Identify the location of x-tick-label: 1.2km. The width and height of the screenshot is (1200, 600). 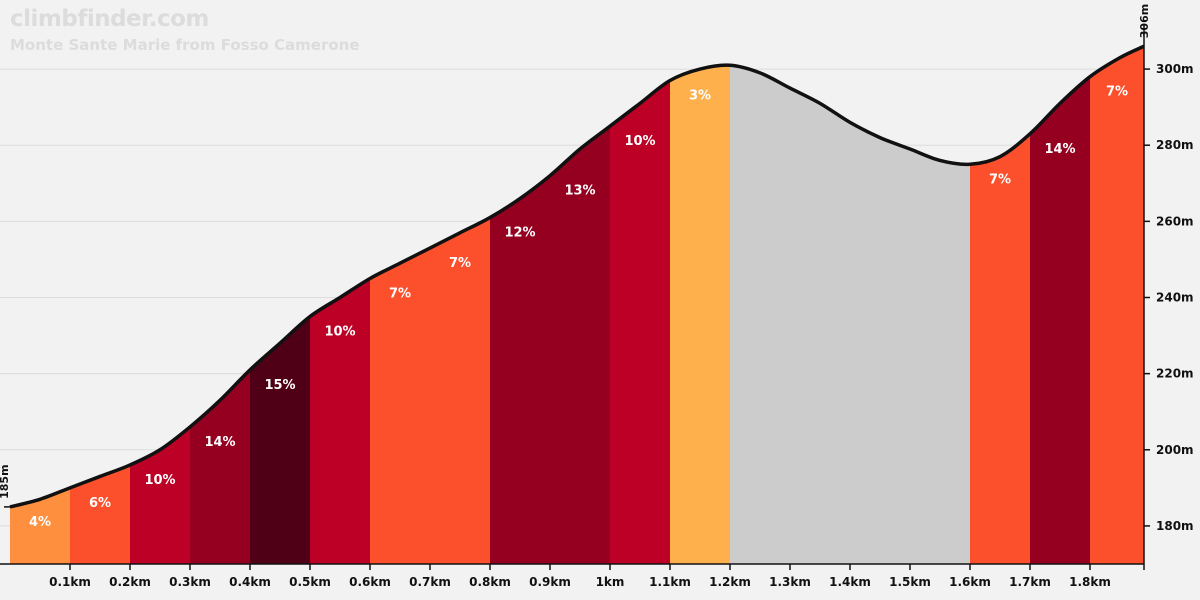
(730, 582).